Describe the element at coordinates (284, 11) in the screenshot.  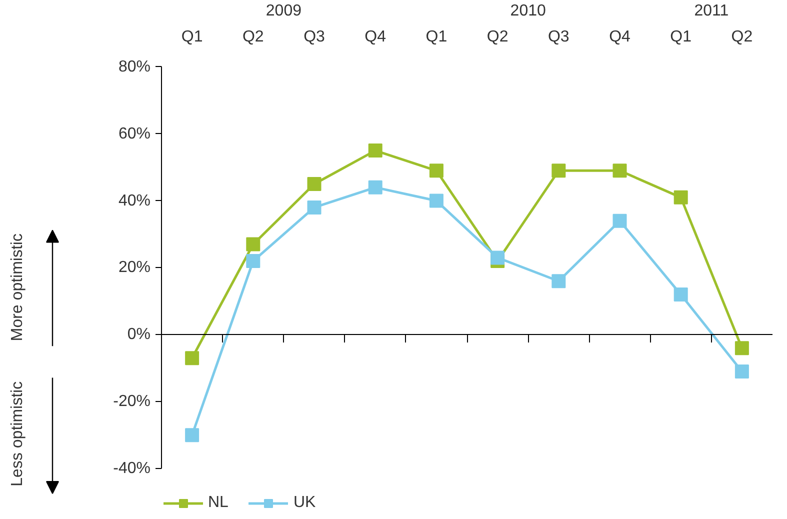
I see `text: 2009` at that location.